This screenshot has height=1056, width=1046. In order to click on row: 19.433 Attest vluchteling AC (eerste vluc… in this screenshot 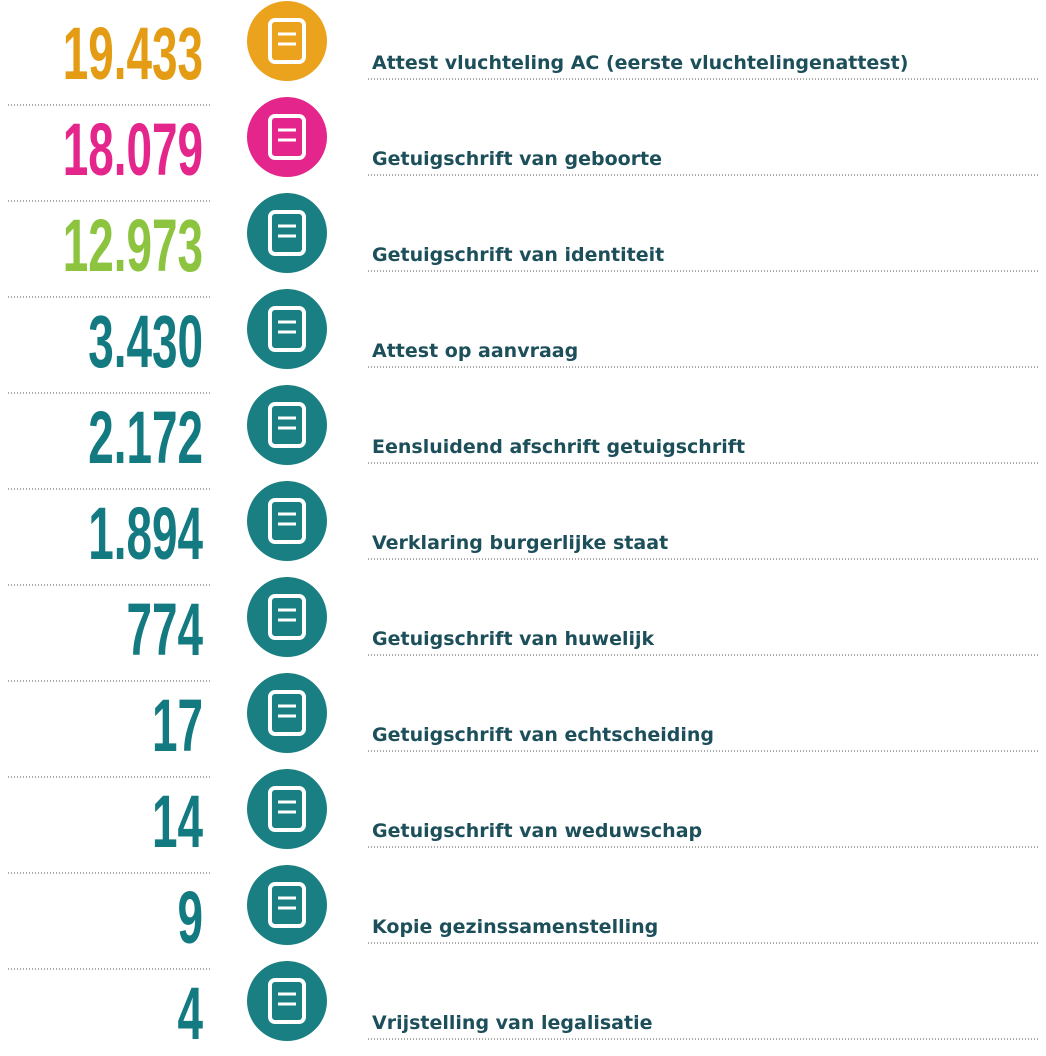, I will do `click(551, 48)`.